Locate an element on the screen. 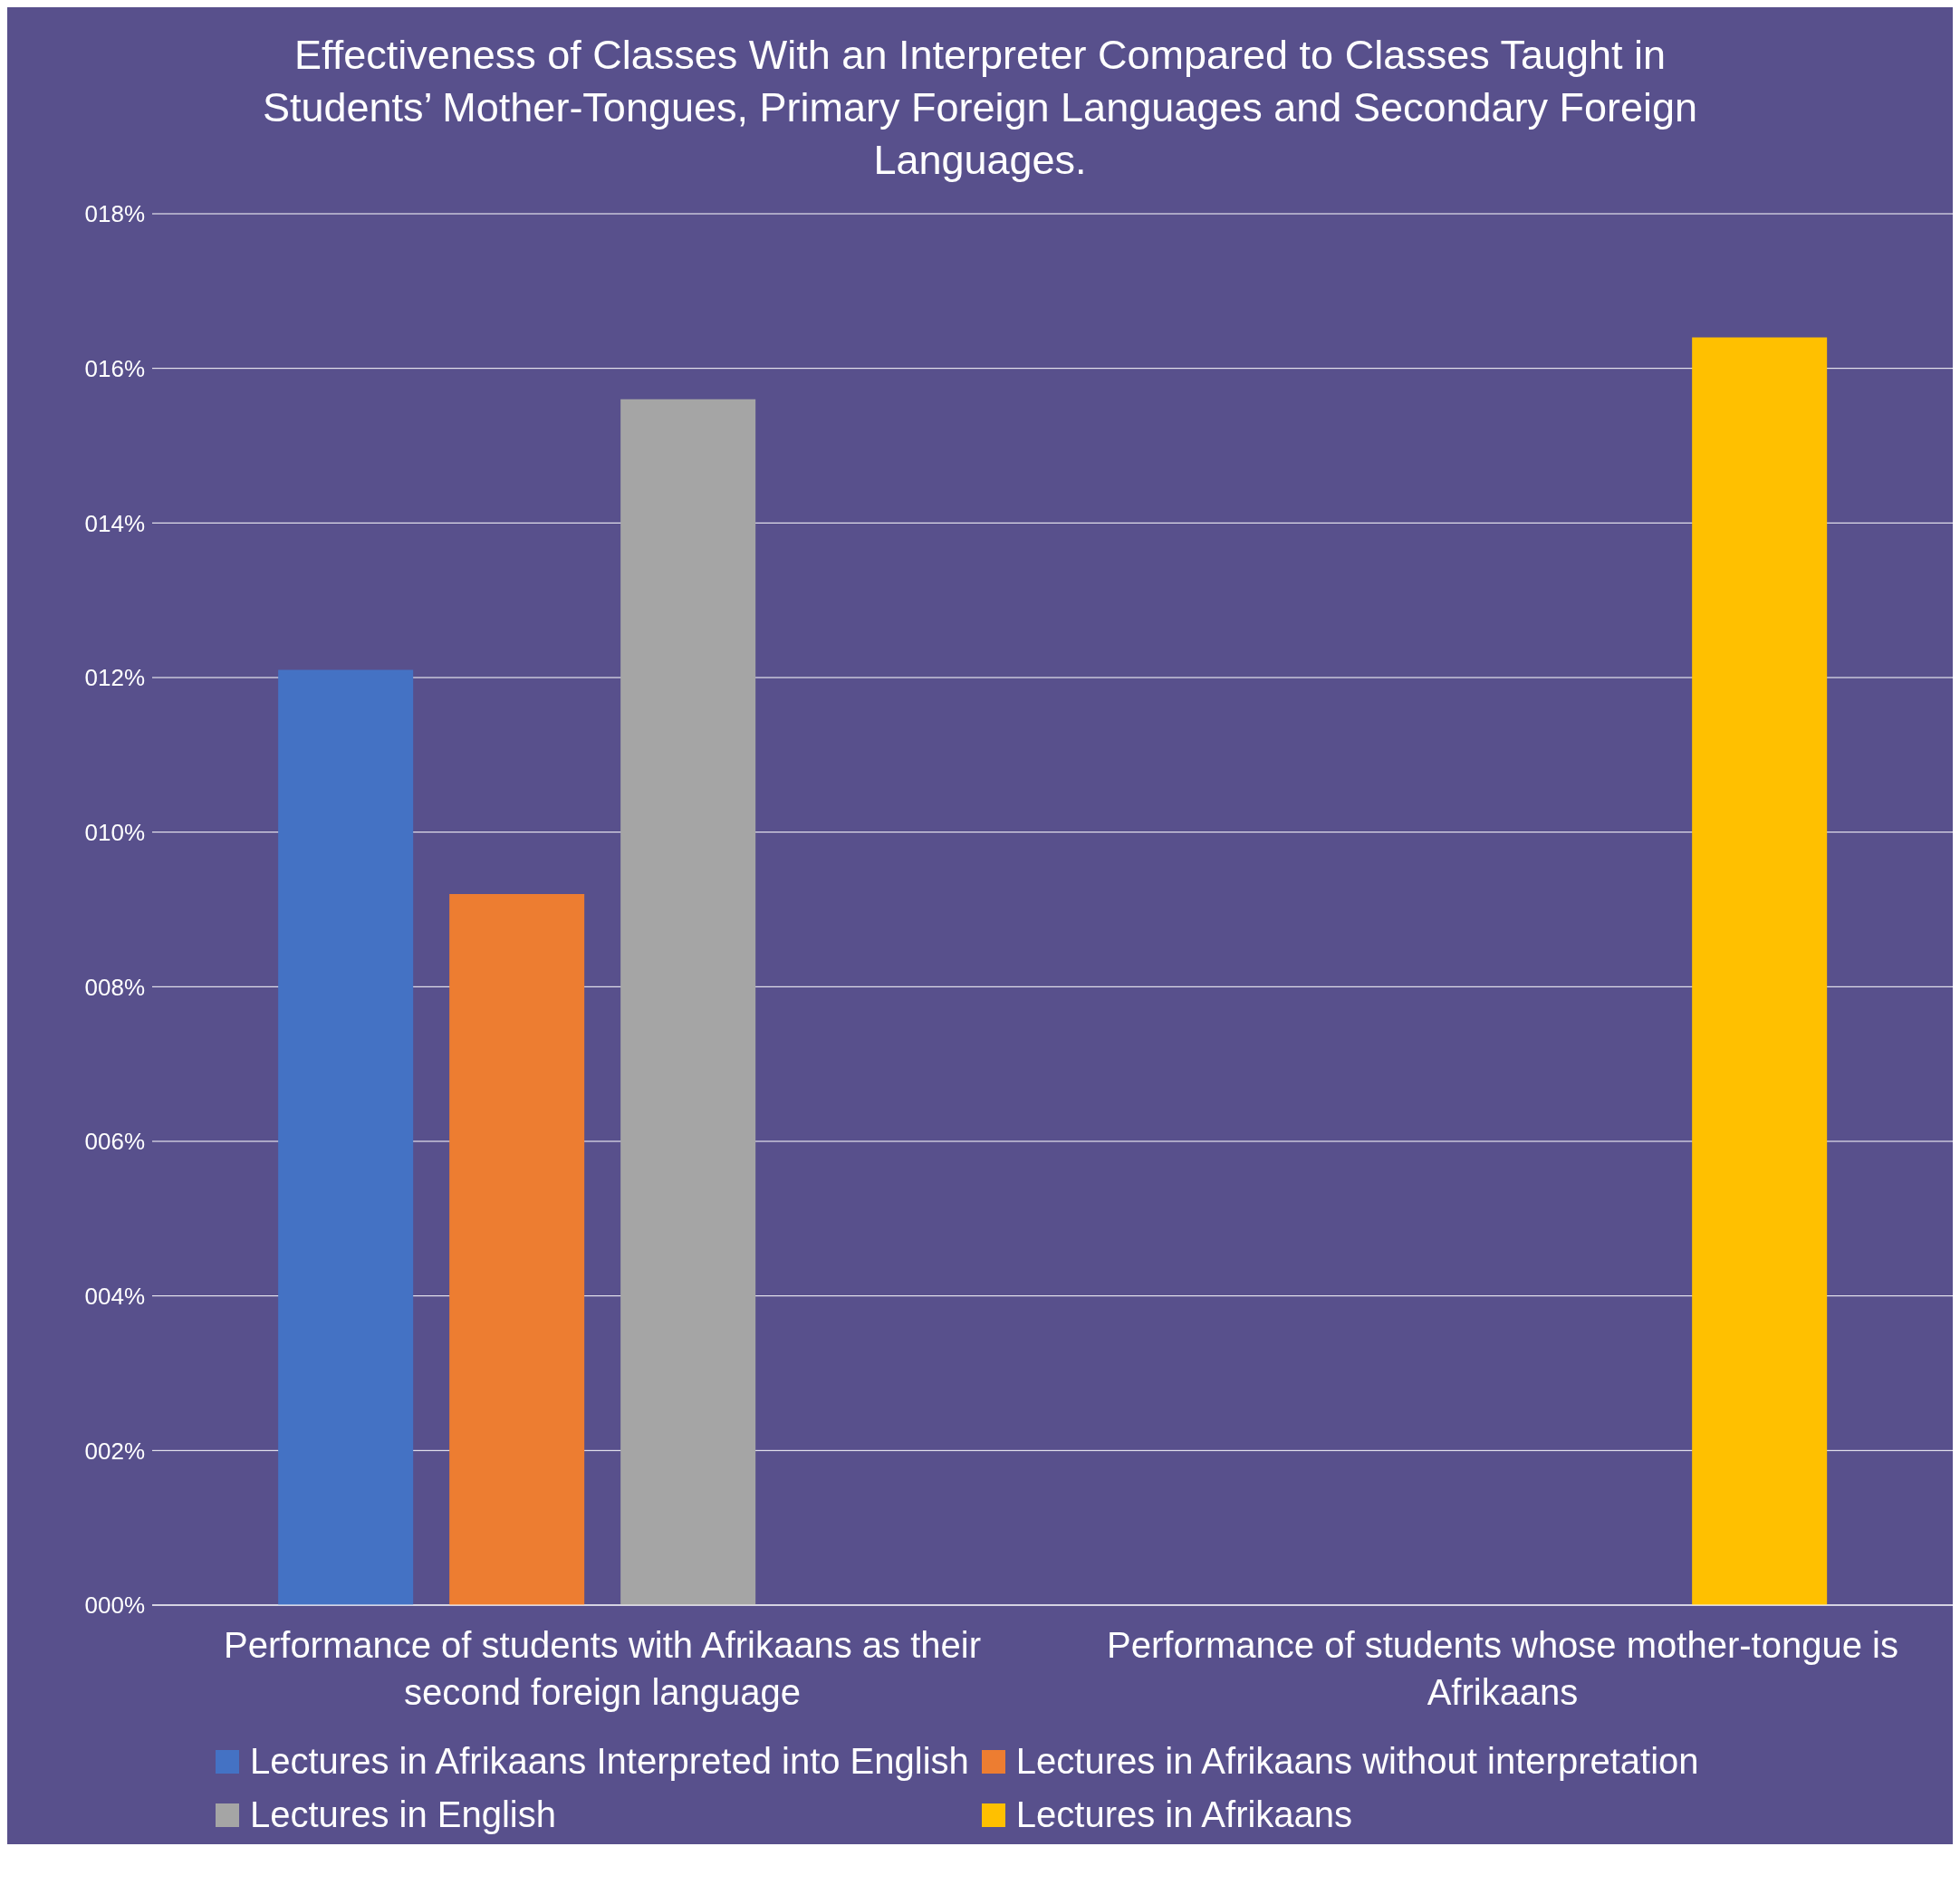  y-tick-label: 000% is located at coordinates (114, 1606).